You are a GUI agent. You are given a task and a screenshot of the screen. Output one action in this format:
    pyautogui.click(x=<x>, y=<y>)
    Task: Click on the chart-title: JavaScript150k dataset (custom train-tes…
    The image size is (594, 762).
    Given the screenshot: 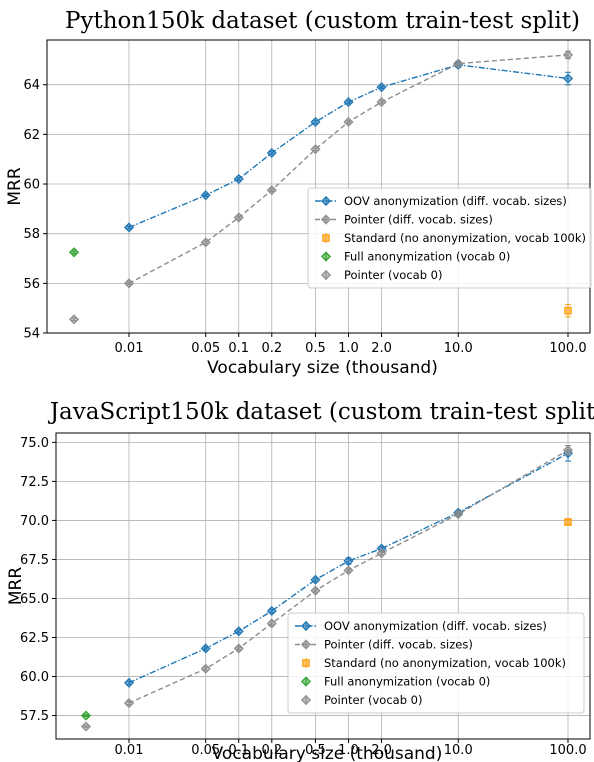 What is the action you would take?
    pyautogui.click(x=321, y=412)
    